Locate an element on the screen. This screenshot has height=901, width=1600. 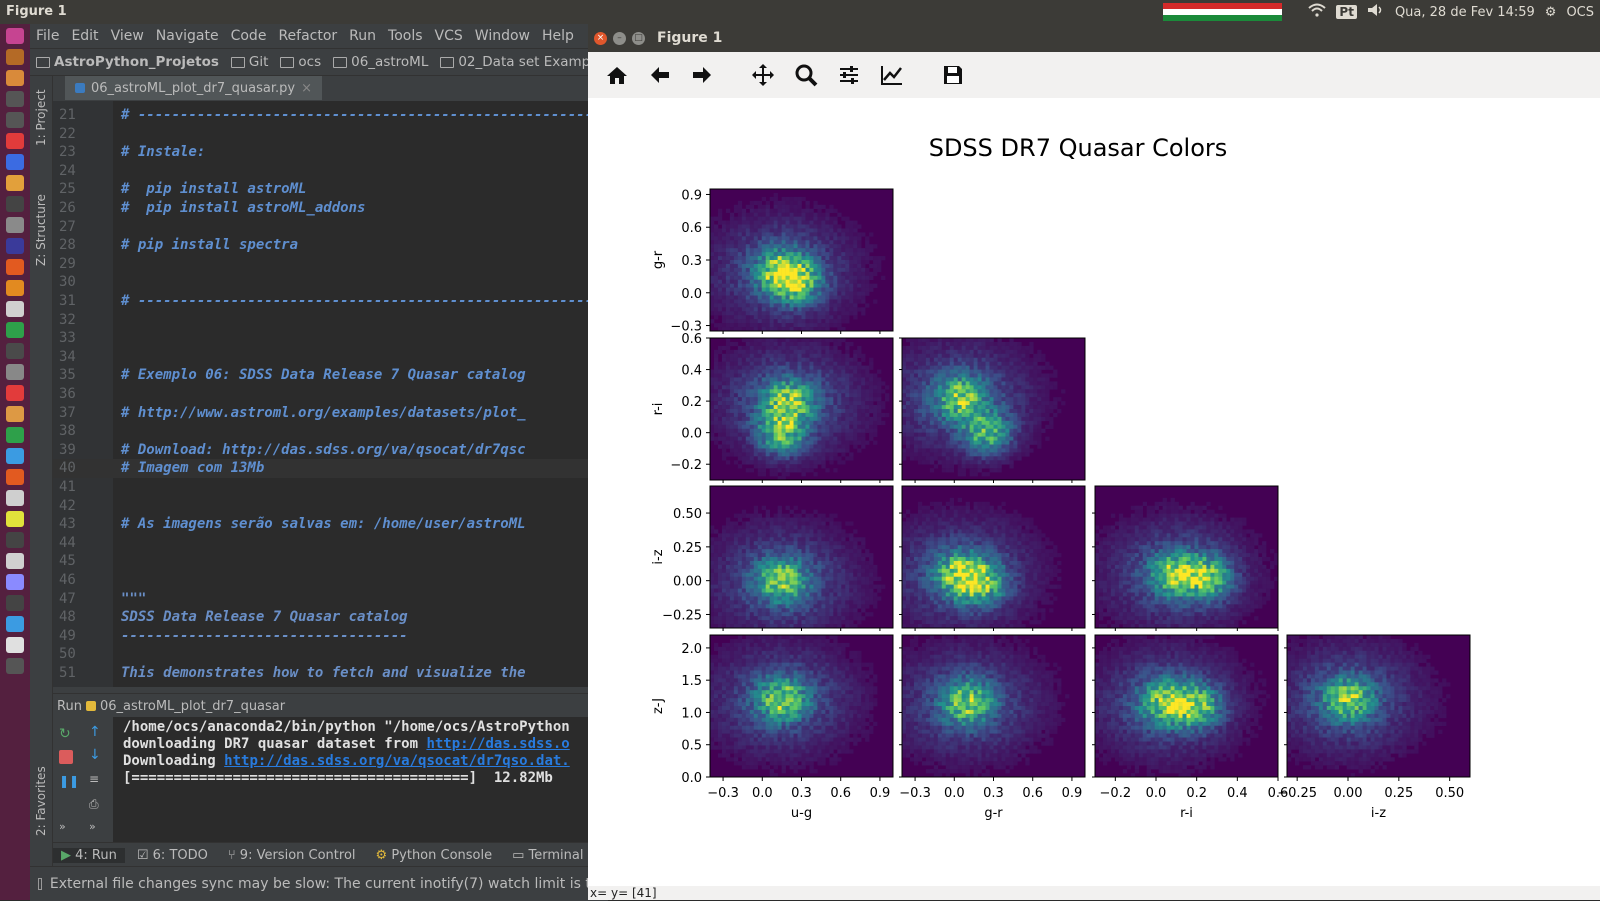
soft-wrap-icon: ≡ is located at coordinates (96, 779).